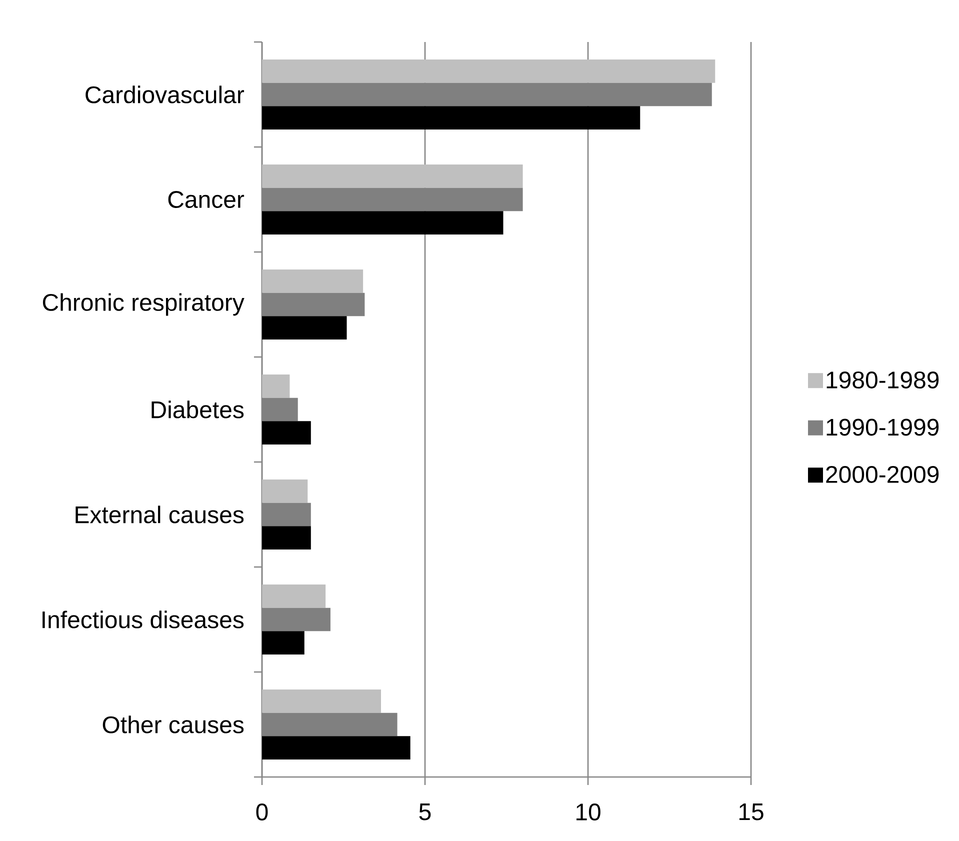  Describe the element at coordinates (173, 725) in the screenshot. I see `y-tick-label: Other causes` at that location.